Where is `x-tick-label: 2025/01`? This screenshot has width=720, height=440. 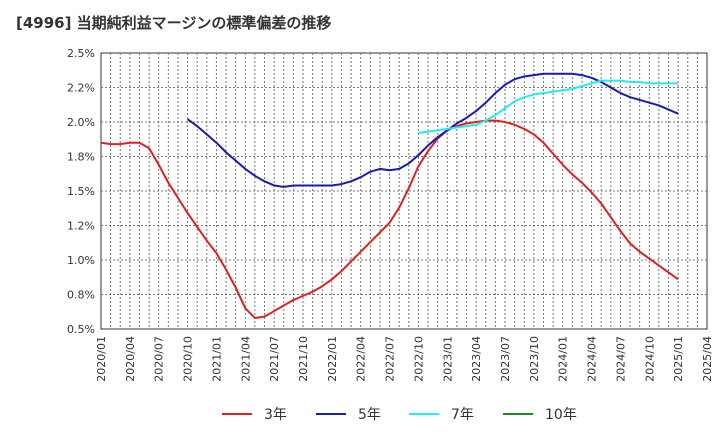
x-tick-label: 2025/01 is located at coordinates (678, 359).